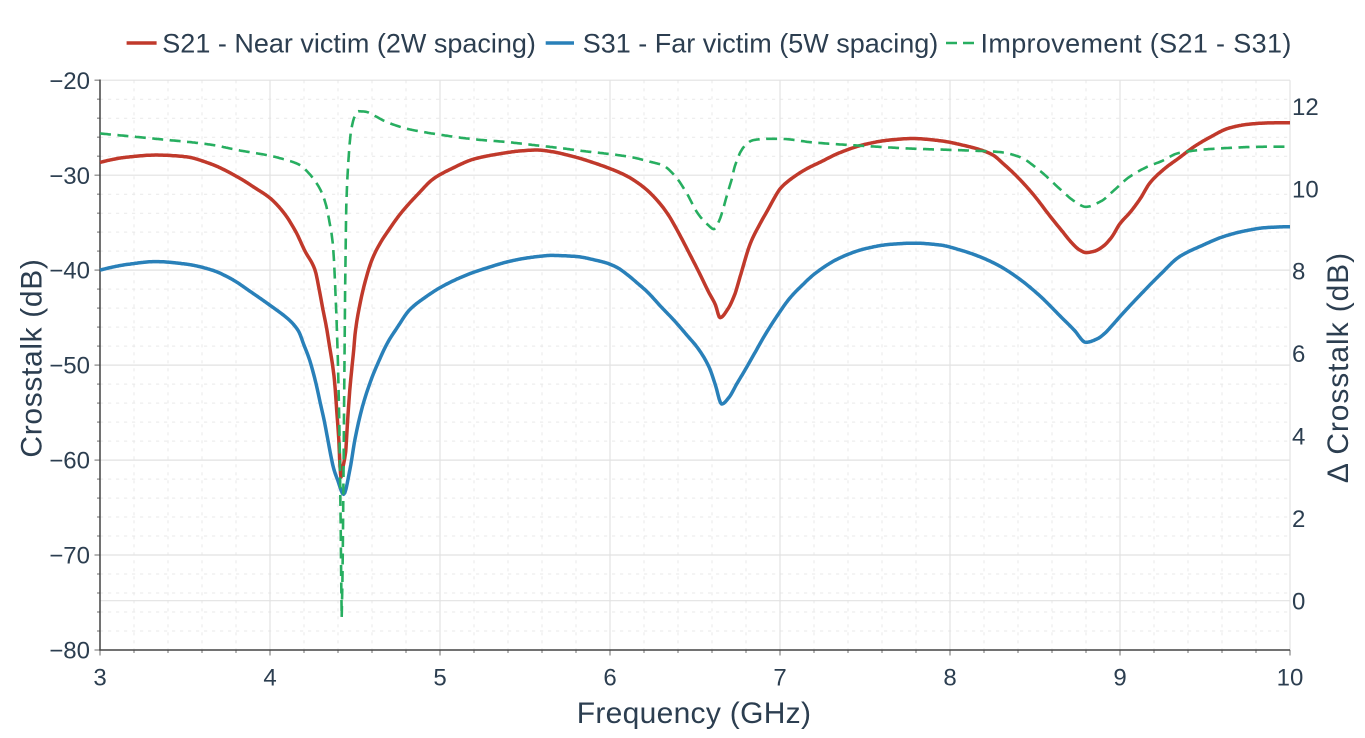 This screenshot has width=1365, height=738. I want to click on svg-text: Δ Crosstalk (dB), so click(1338, 367).